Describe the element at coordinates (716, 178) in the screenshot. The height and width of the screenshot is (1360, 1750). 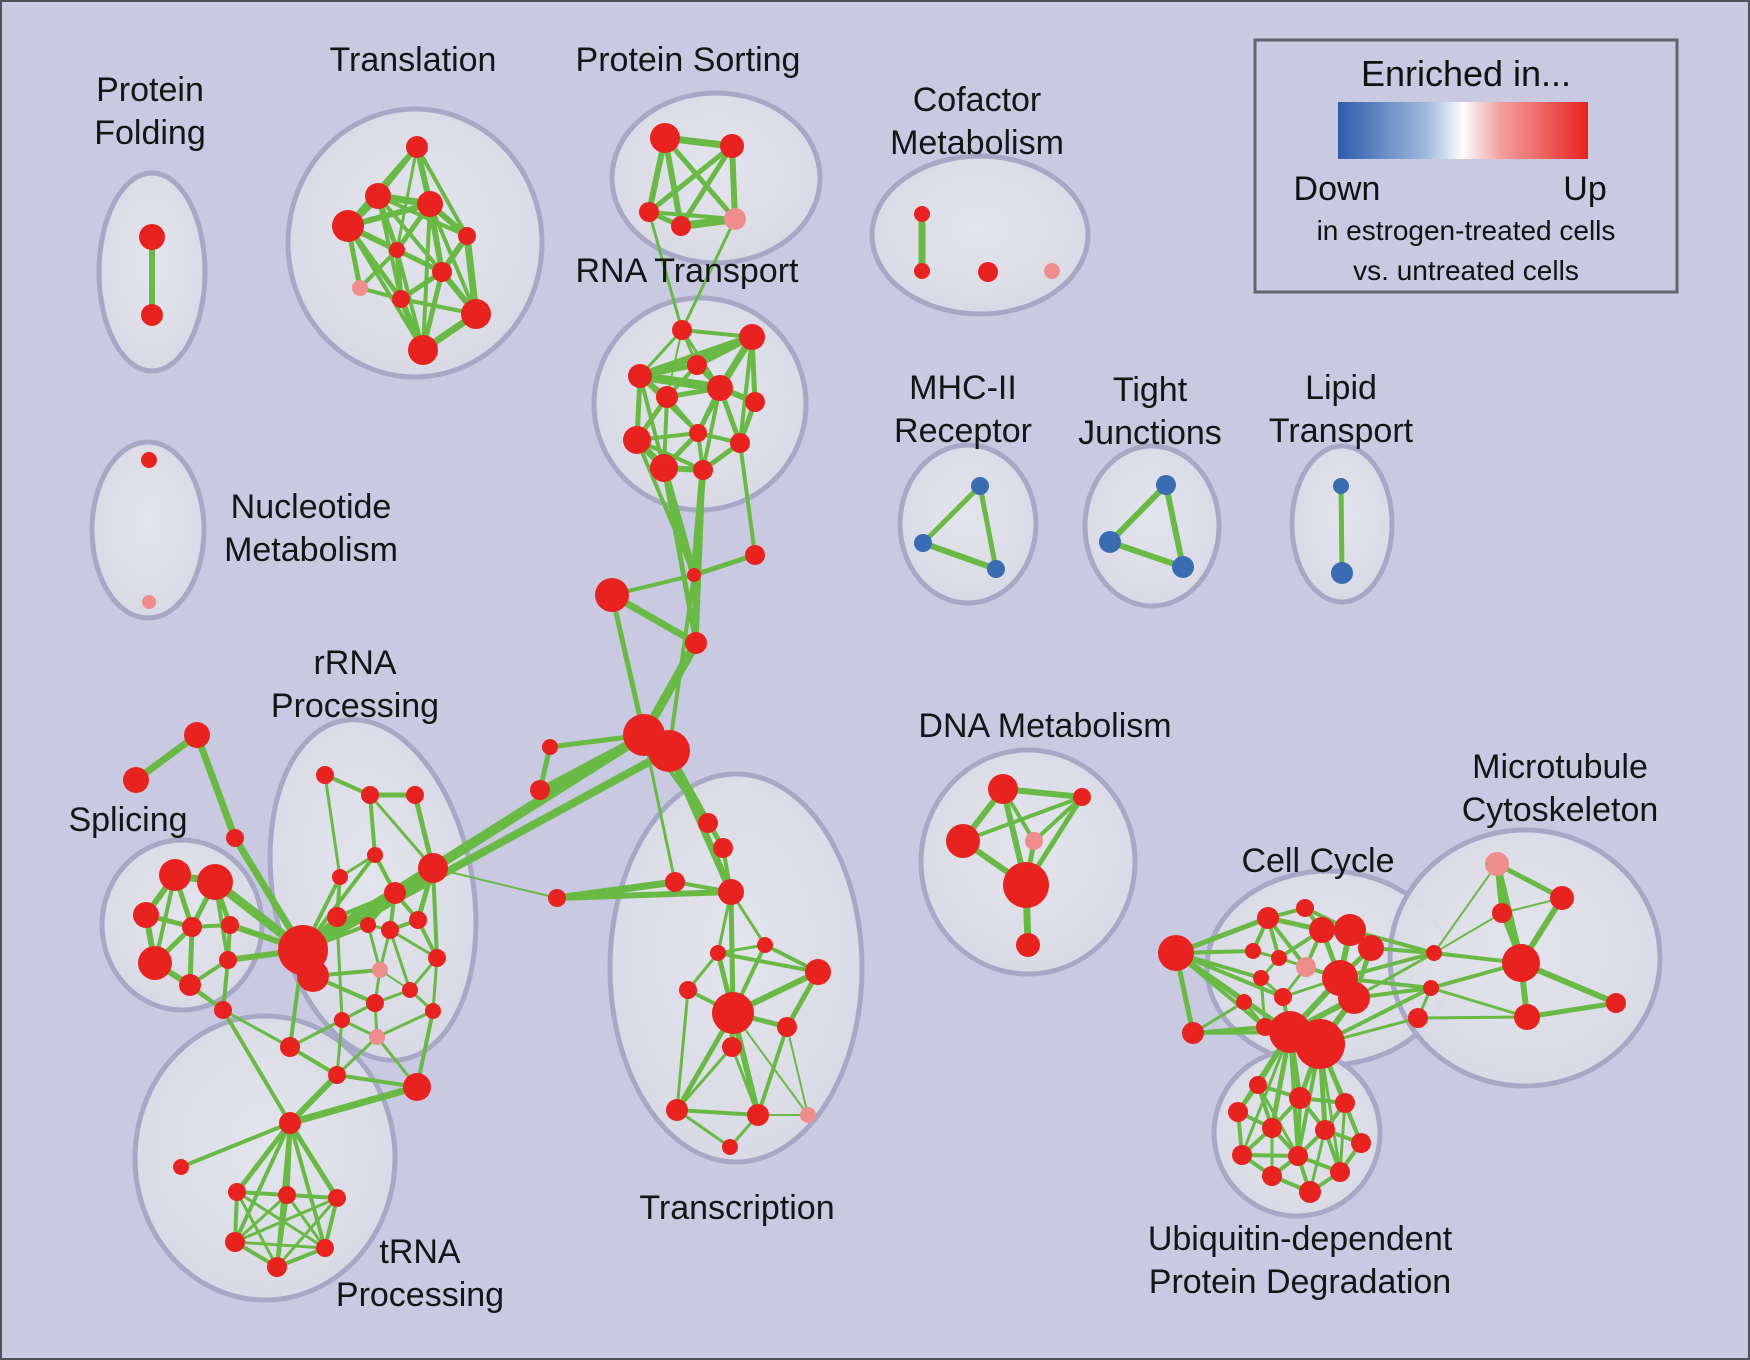
I see `cluster-ellipse-protein-sorting` at that location.